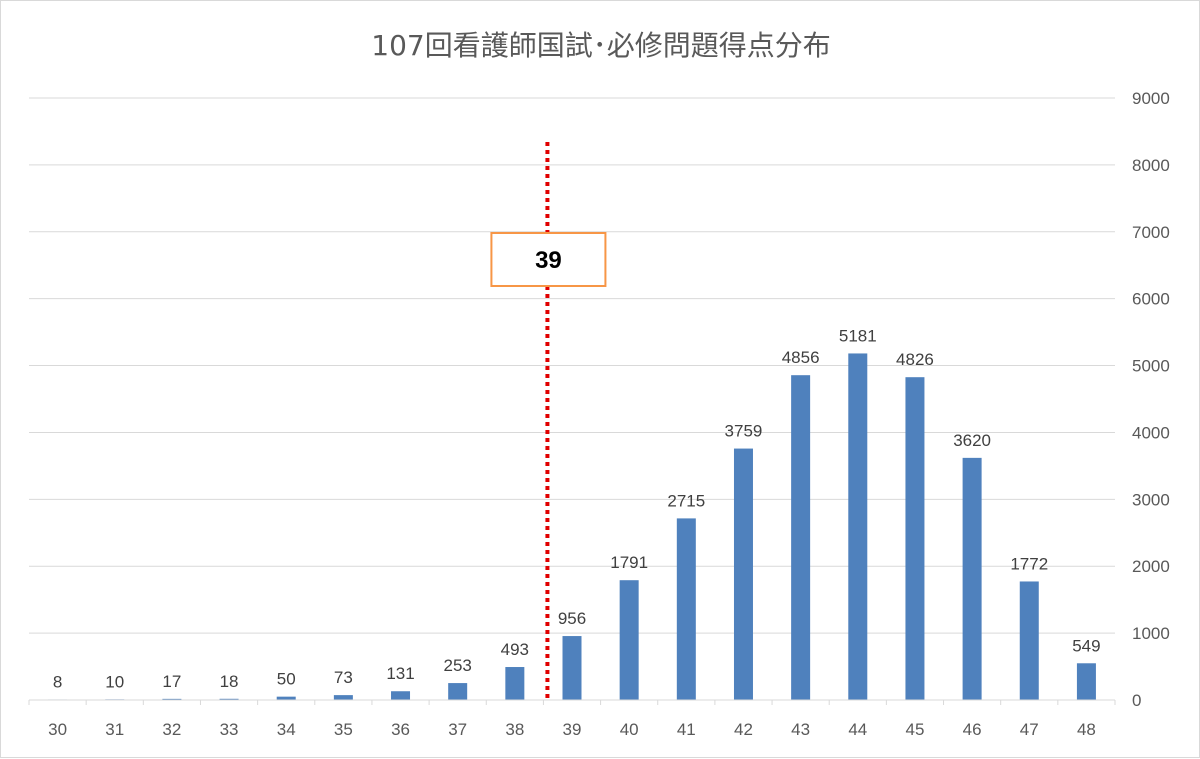 This screenshot has height=759, width=1200. What do you see at coordinates (600, 45) in the screenshot?
I see `chart-title: 107回看護師国試･必修問題得点分布` at bounding box center [600, 45].